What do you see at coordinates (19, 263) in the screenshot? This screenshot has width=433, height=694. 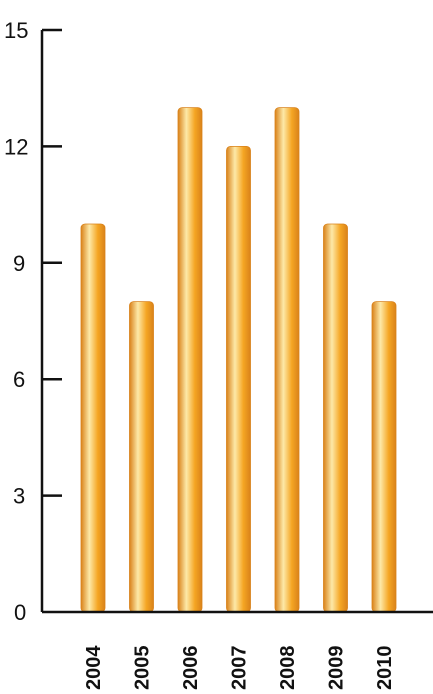 I see `y-tick-label: 9` at bounding box center [19, 263].